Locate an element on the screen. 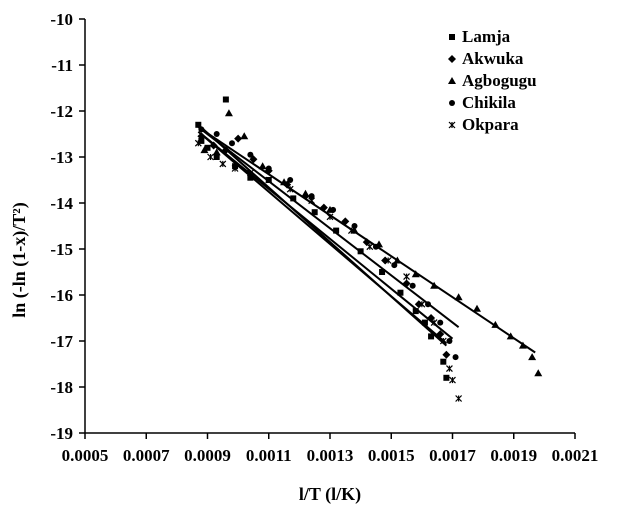 This screenshot has width=621, height=508. y-axis-label: ln (-ln (1-x)/T²) is located at coordinates (19, 259).